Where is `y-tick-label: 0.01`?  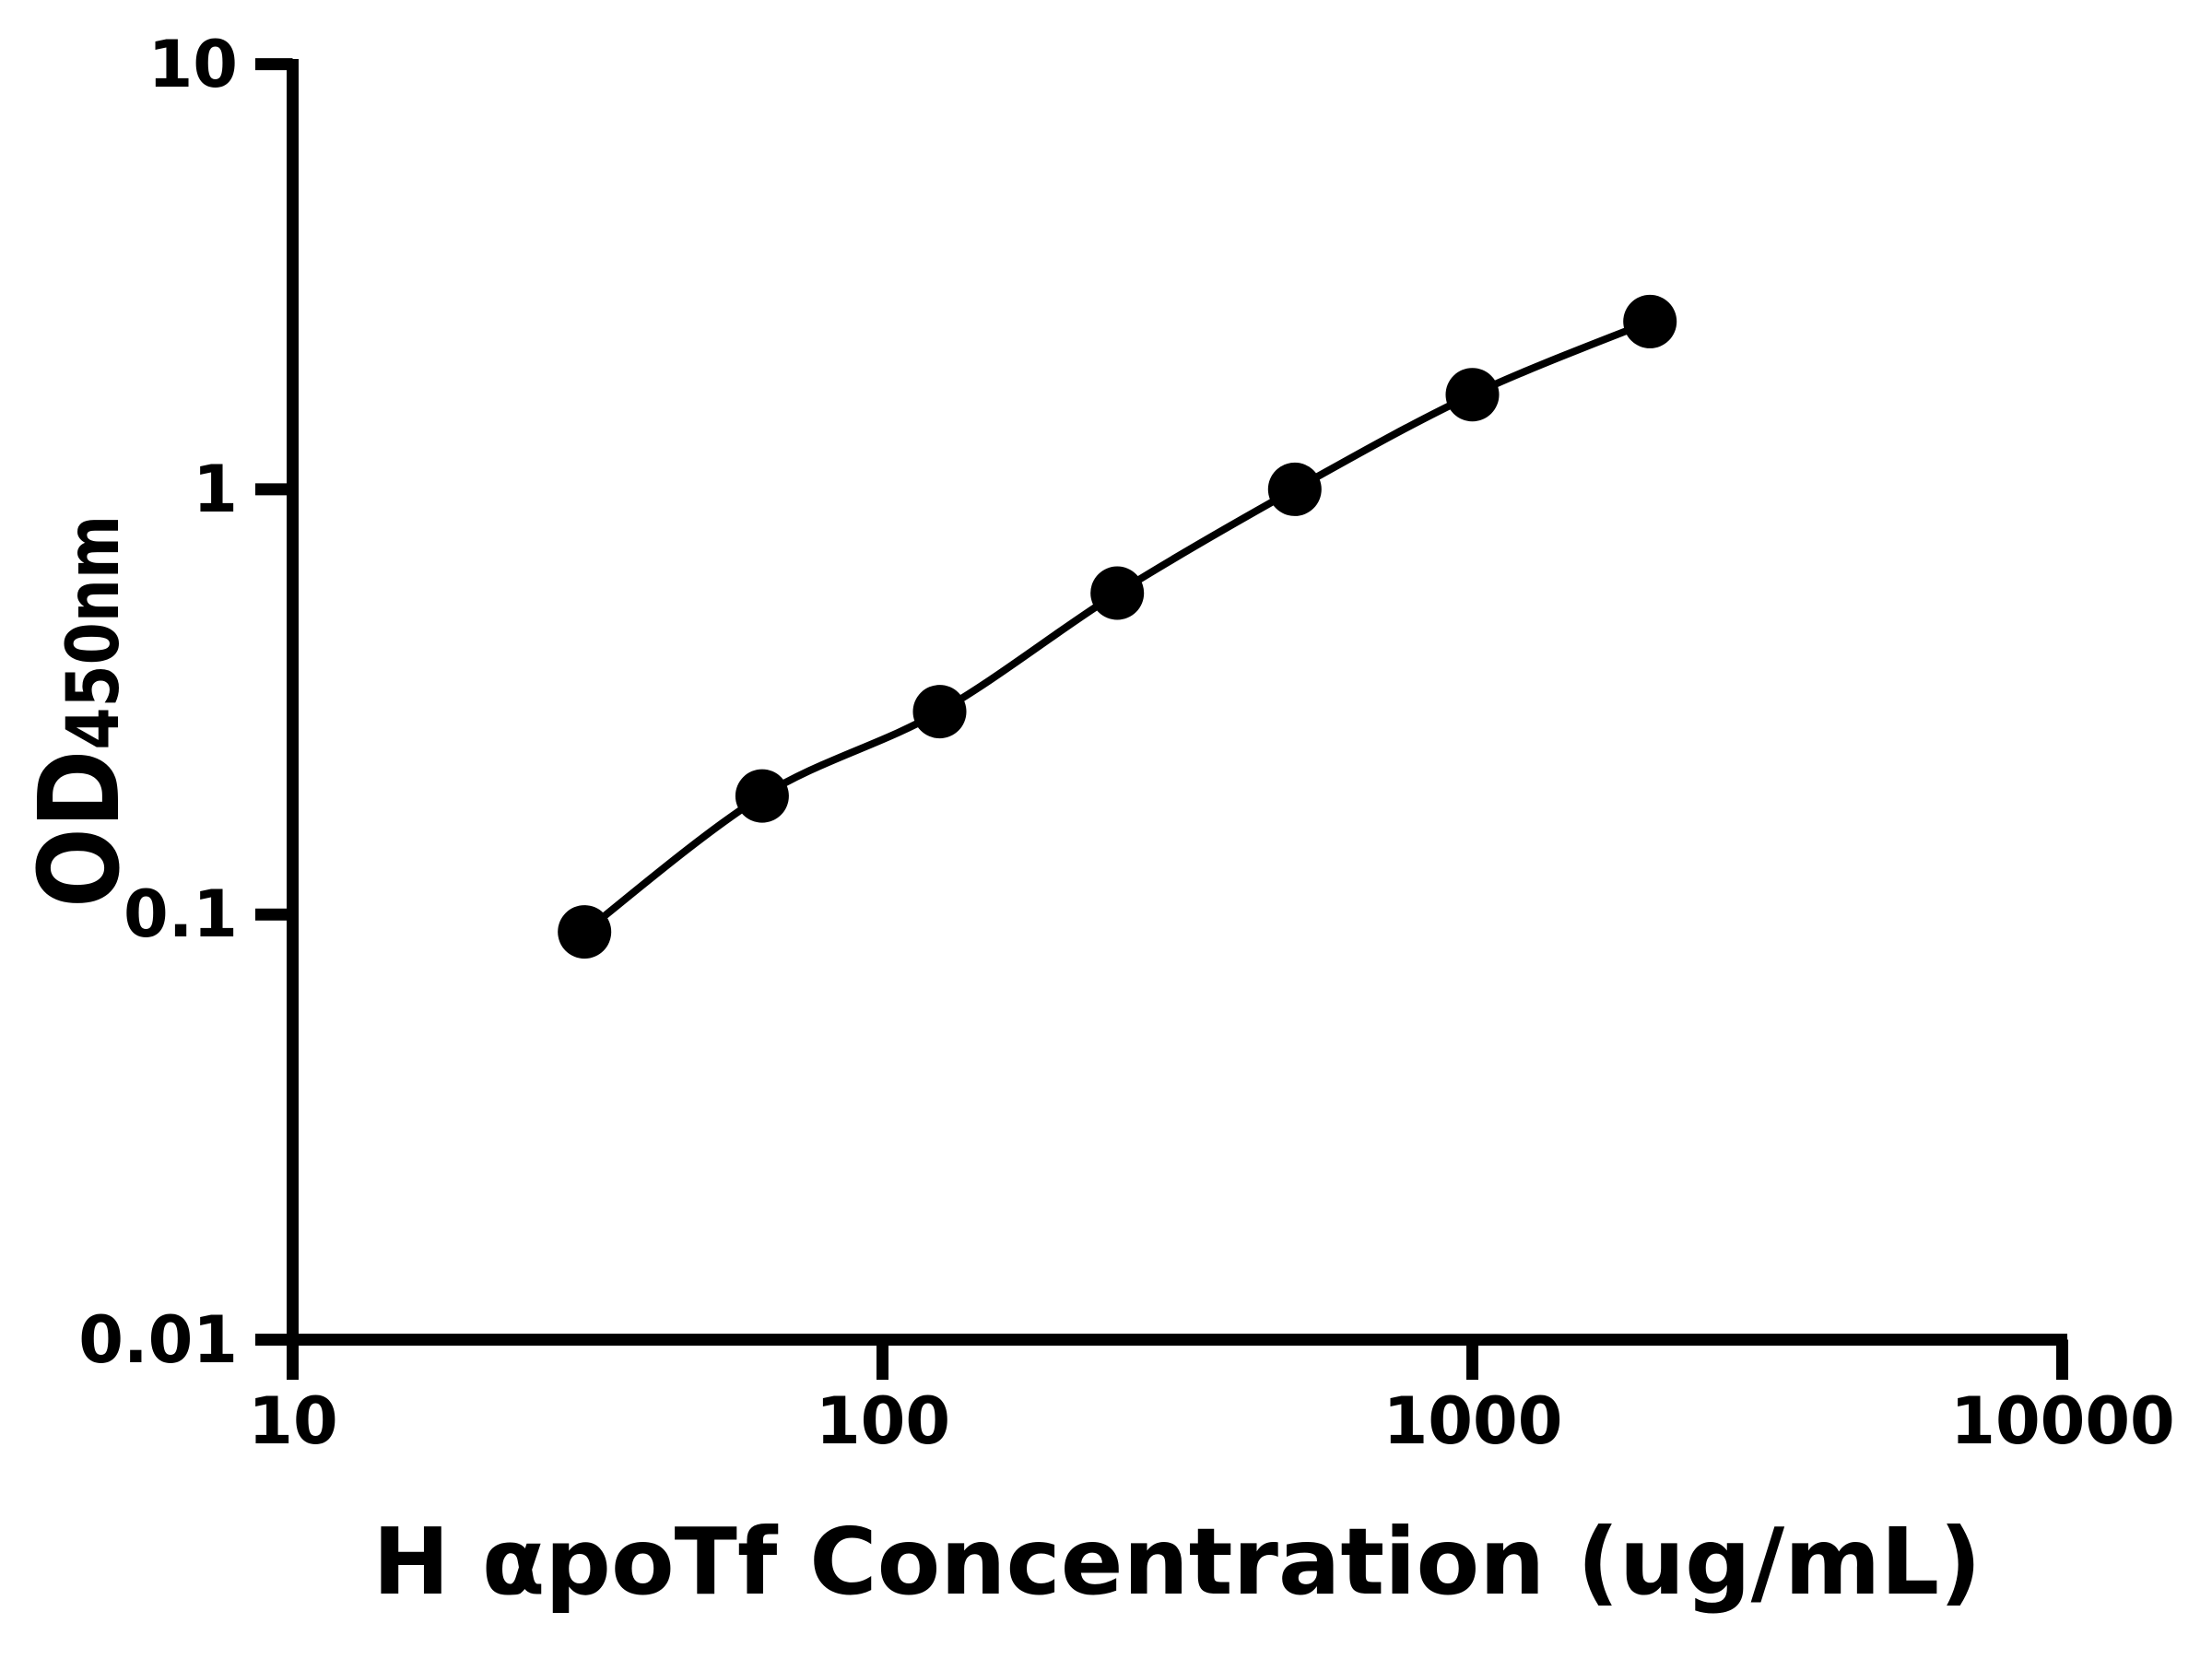
y-tick-label: 0.01 is located at coordinates (158, 1340).